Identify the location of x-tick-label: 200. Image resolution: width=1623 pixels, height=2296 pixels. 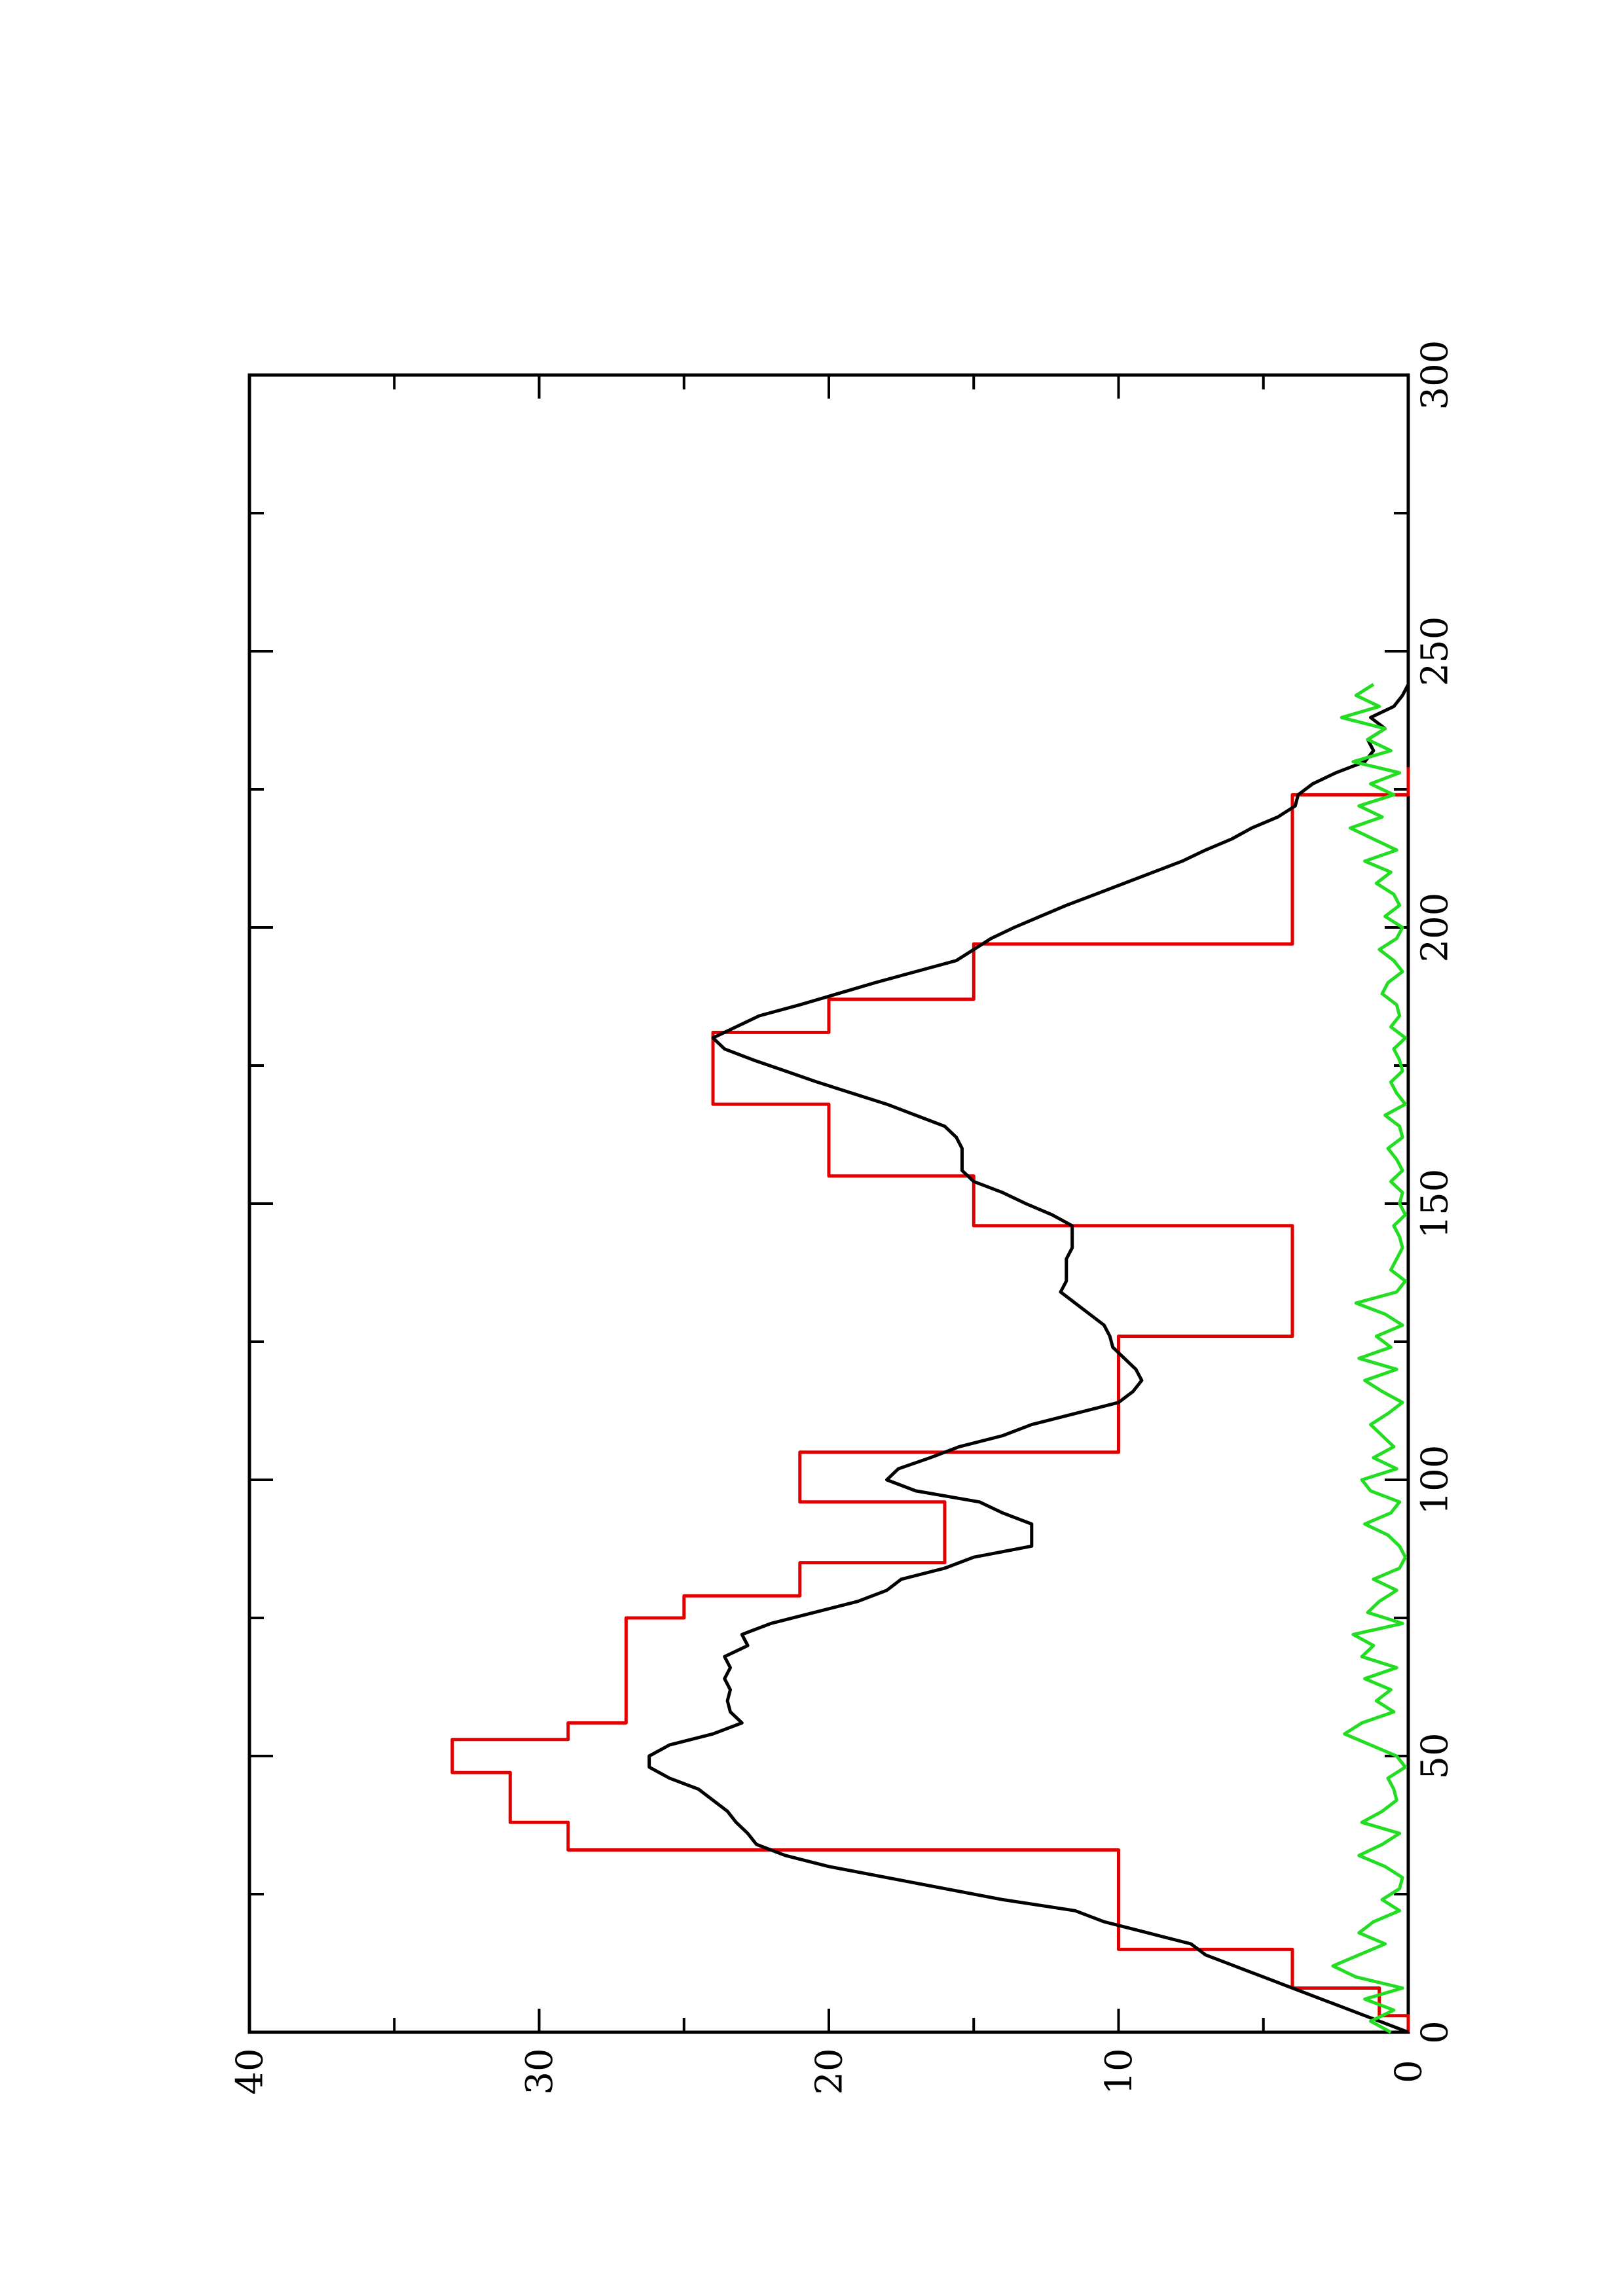
(1435, 928).